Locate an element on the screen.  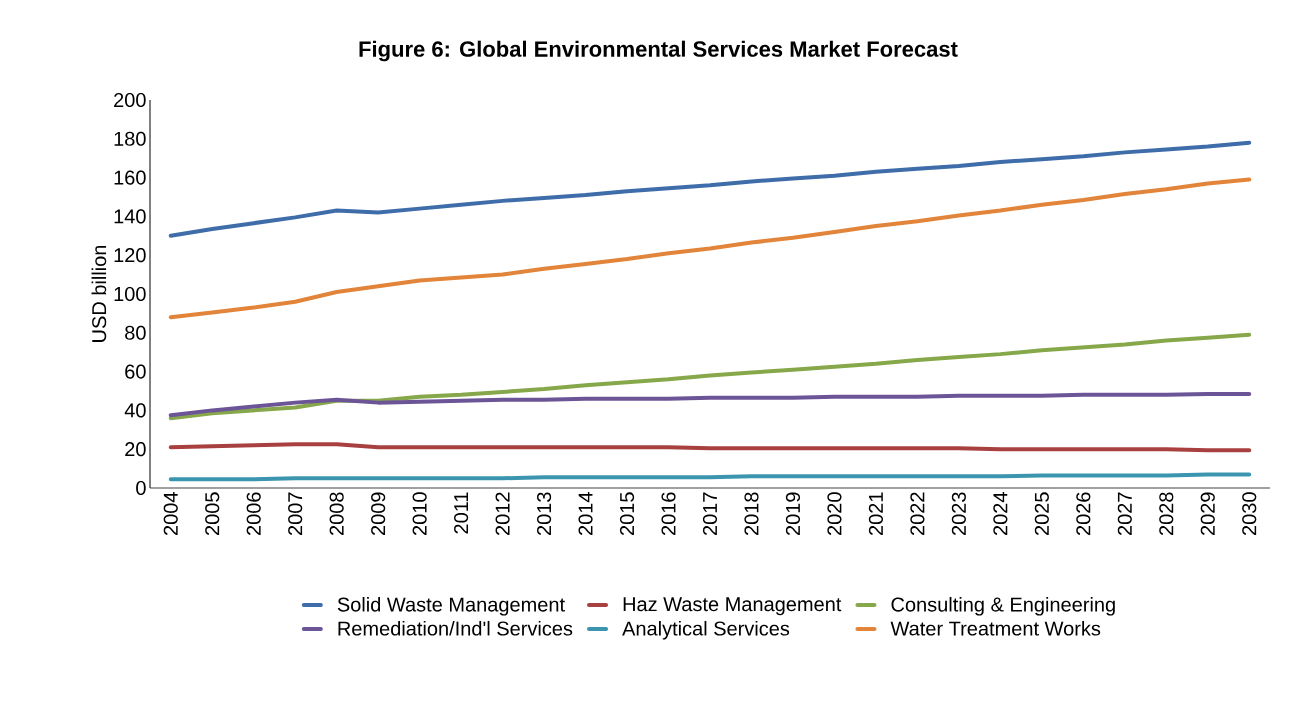
legend-label: Water Treatment Works is located at coordinates (995, 628).